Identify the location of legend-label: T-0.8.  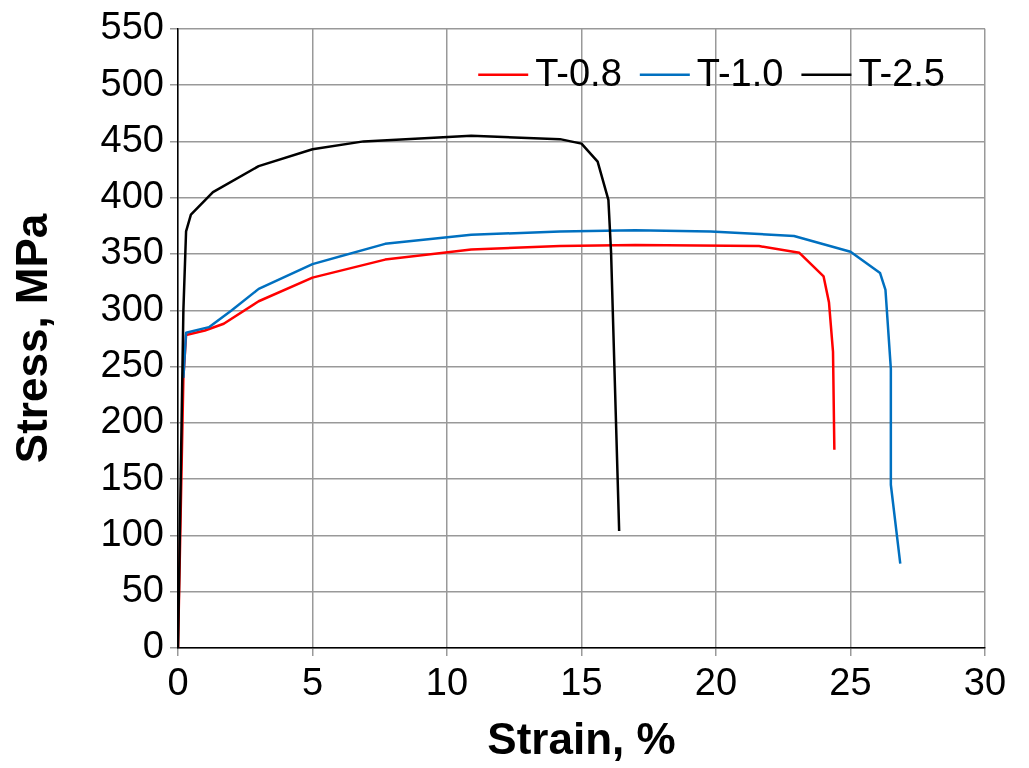
(578, 73).